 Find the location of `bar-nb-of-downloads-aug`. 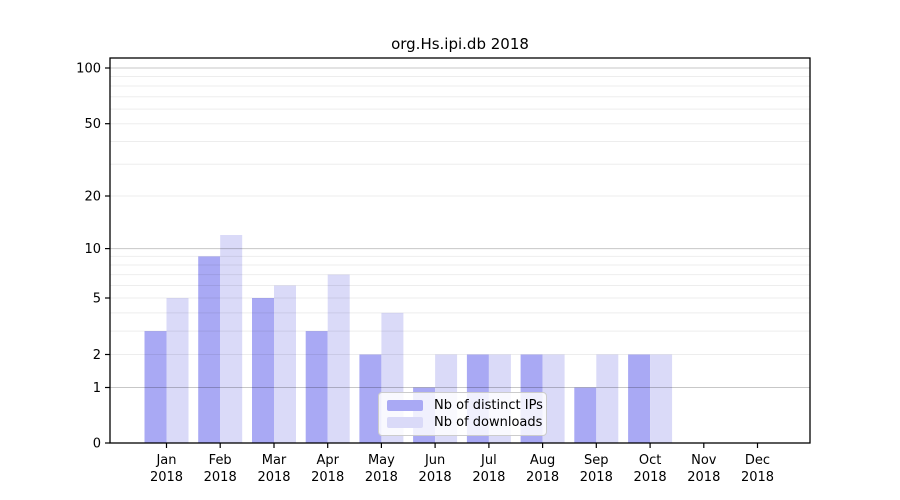

bar-nb-of-downloads-aug is located at coordinates (553, 398).